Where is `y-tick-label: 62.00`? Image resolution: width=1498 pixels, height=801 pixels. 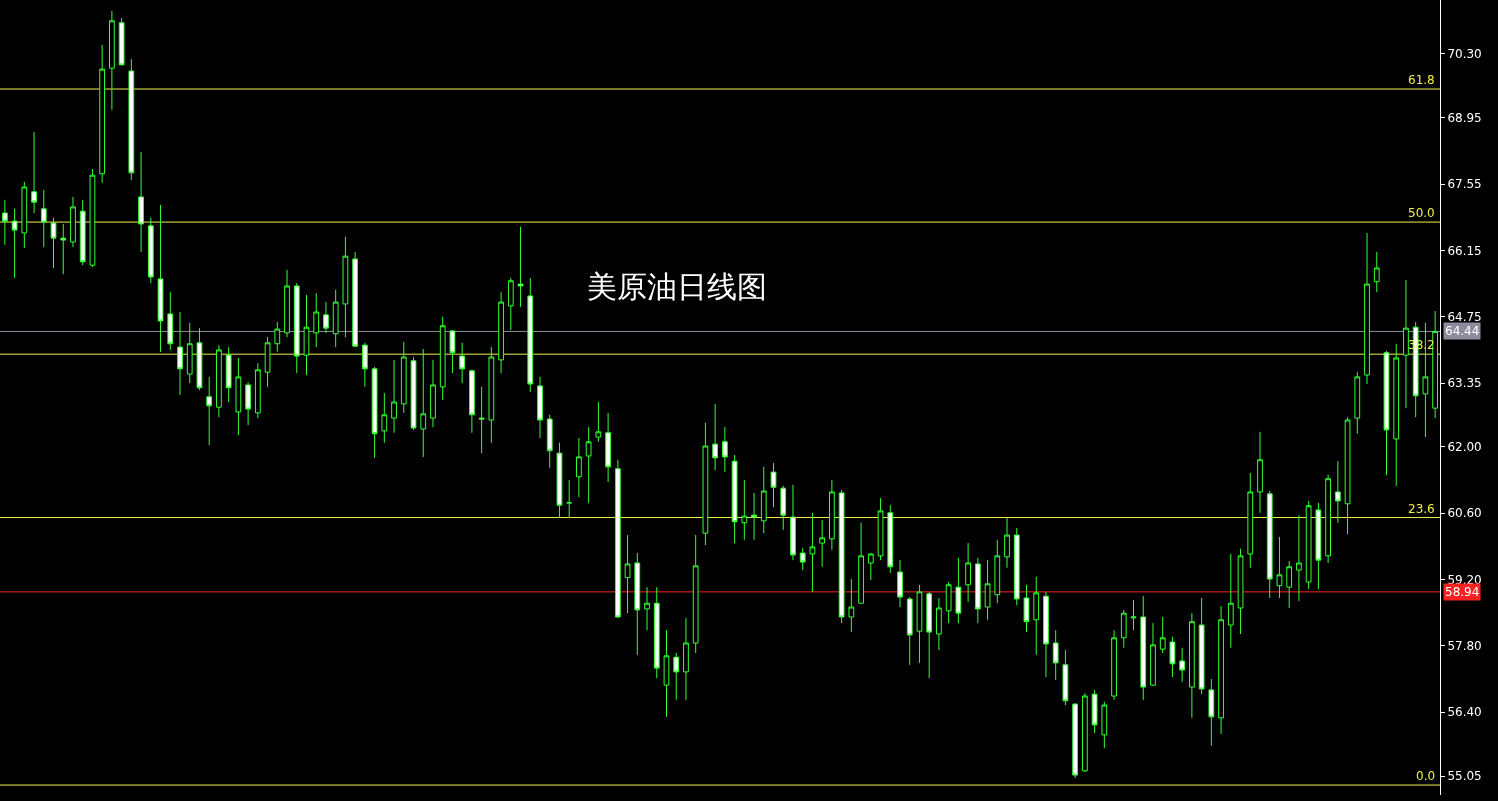 y-tick-label: 62.00 is located at coordinates (1464, 447).